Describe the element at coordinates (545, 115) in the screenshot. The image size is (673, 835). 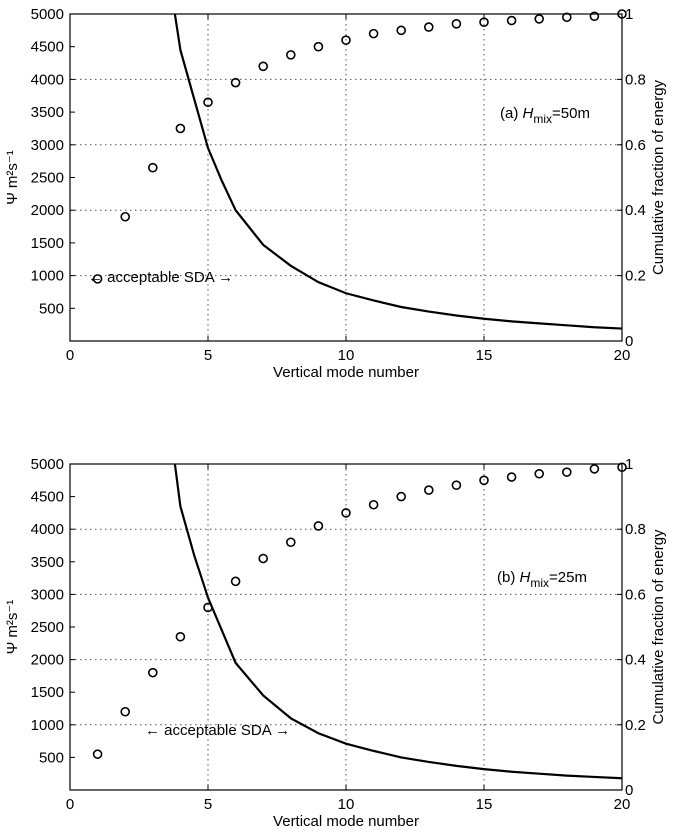
I see `panel-label: (a) Hmix=50m` at that location.